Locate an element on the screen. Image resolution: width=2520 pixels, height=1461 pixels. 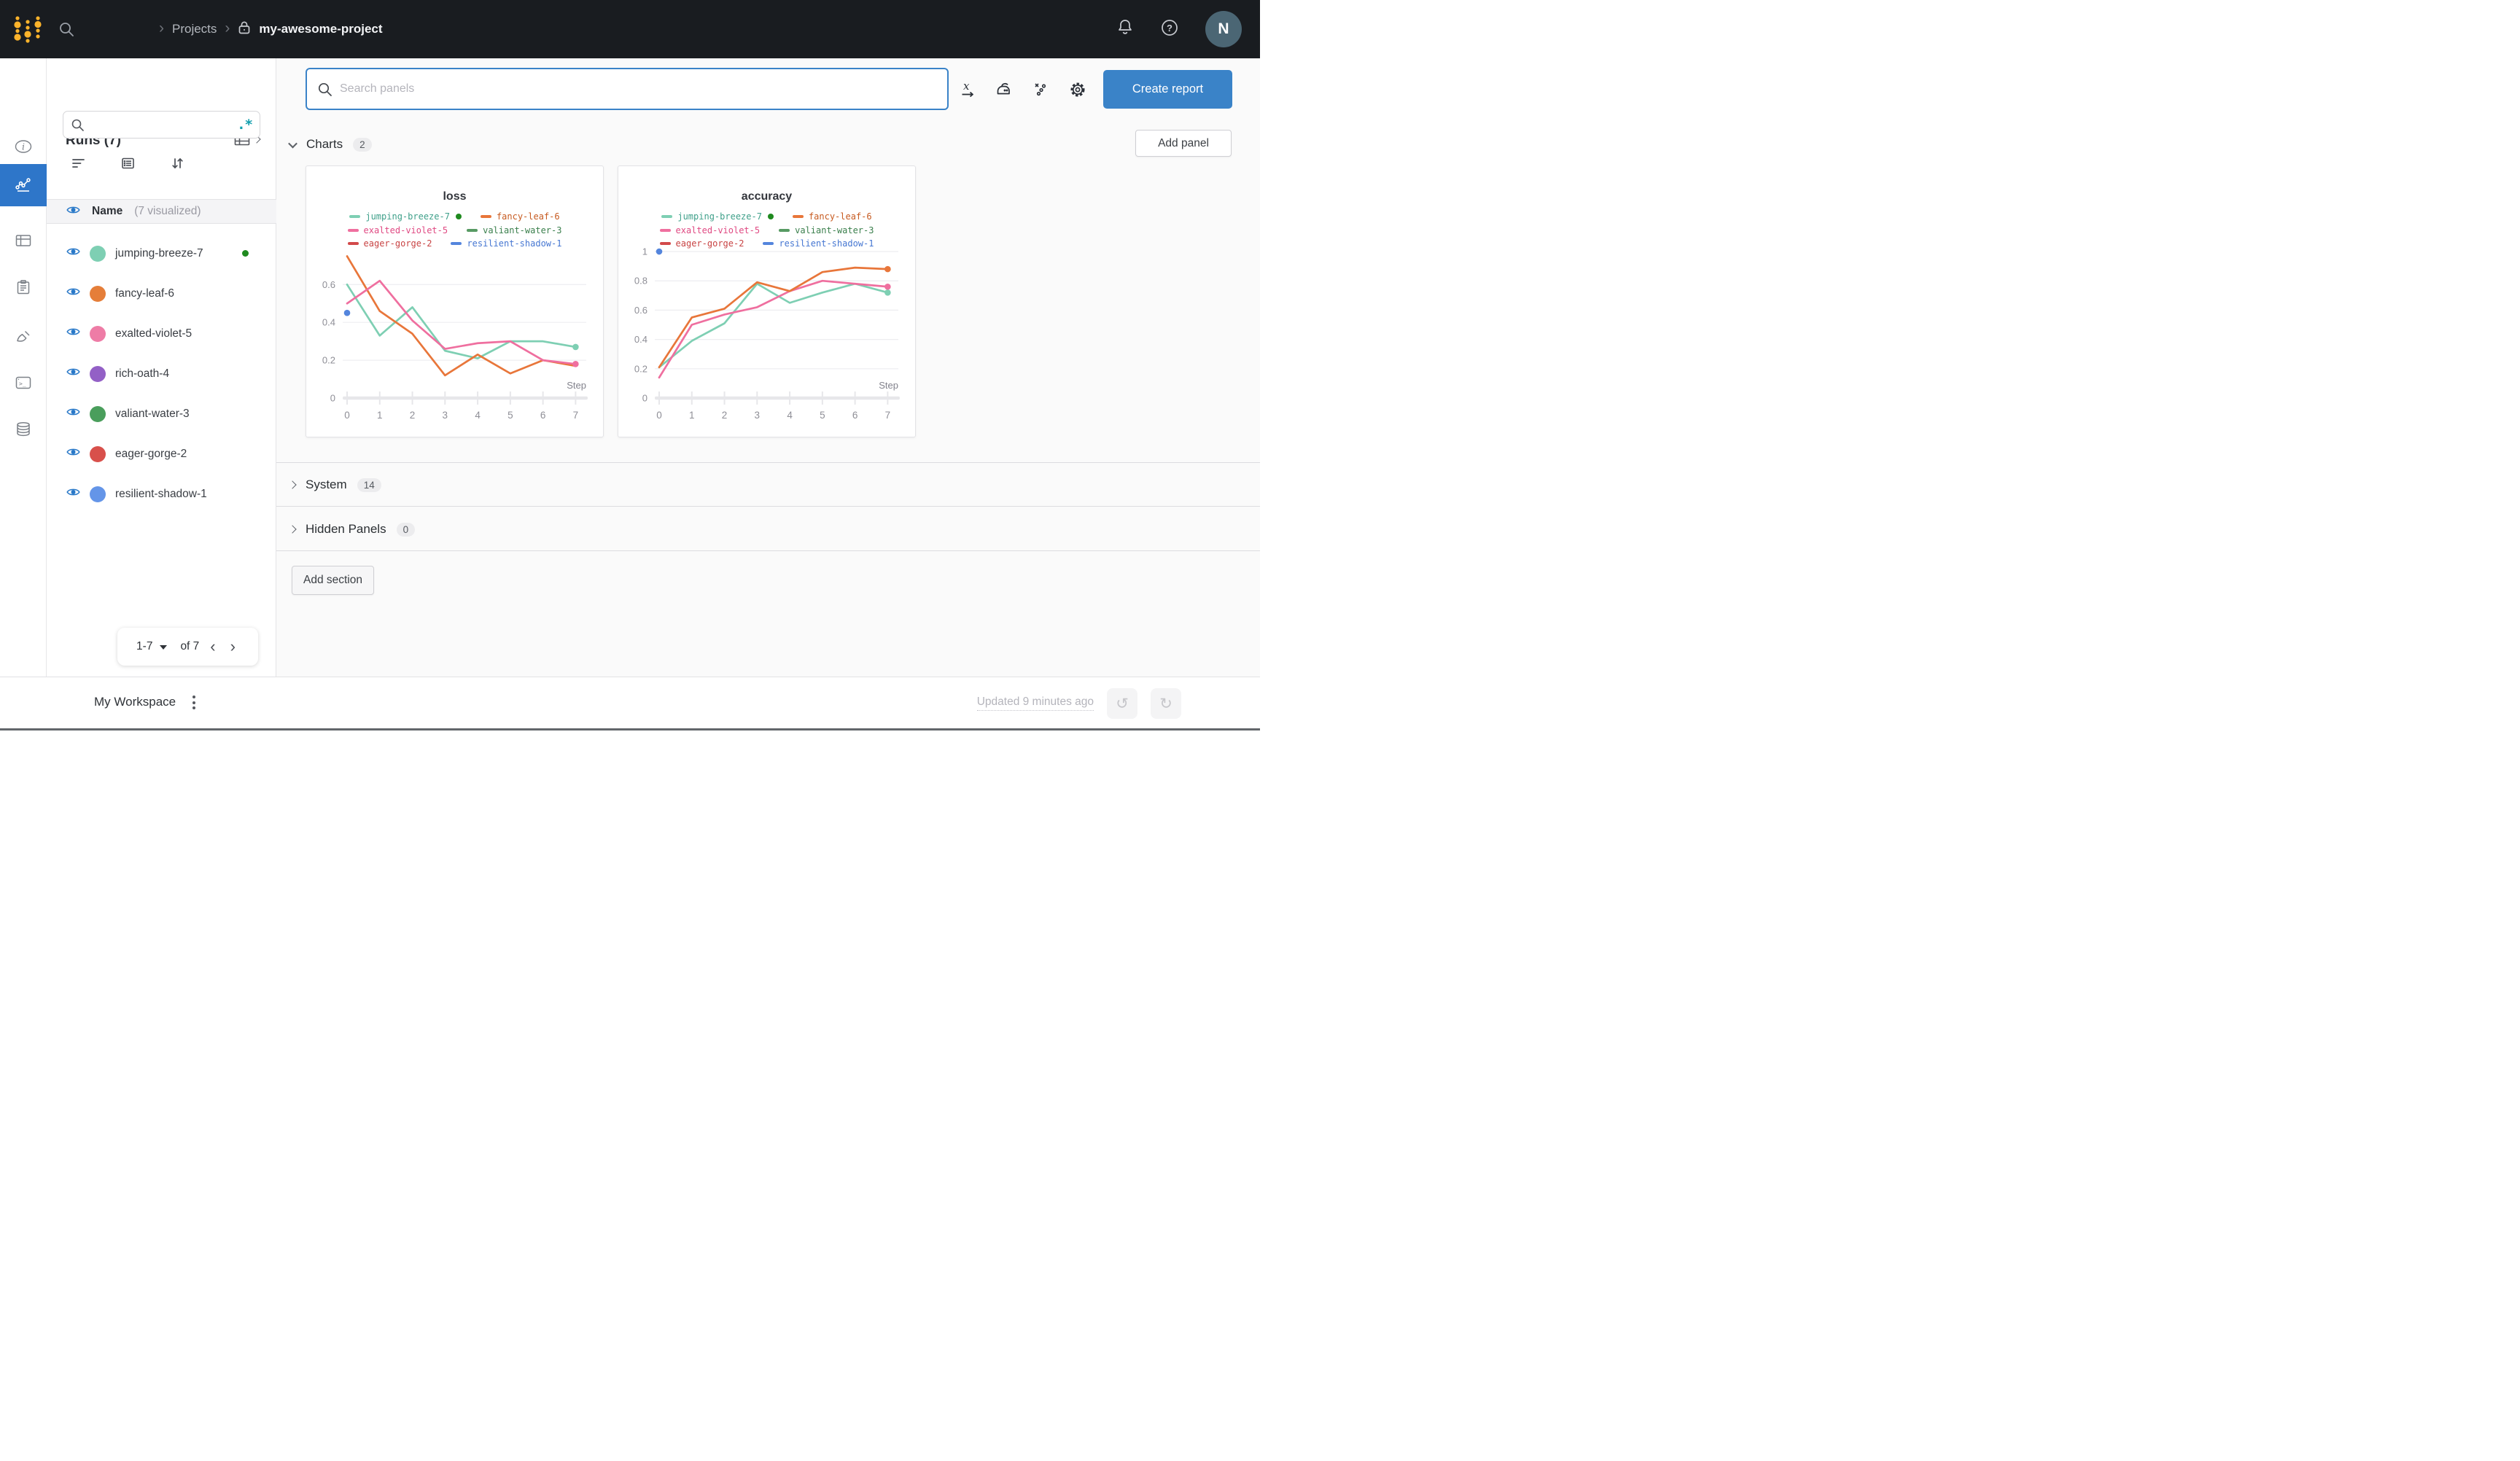
runs-sidebar: Runs (7) .* is located at coordinates (161, 367).